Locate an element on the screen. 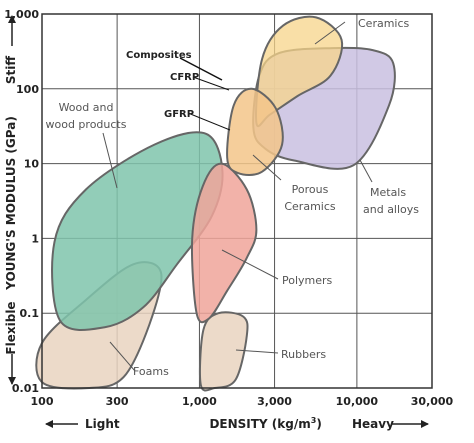 The height and width of the screenshot is (443, 474). x-tick-label: 10,000 is located at coordinates (357, 401).